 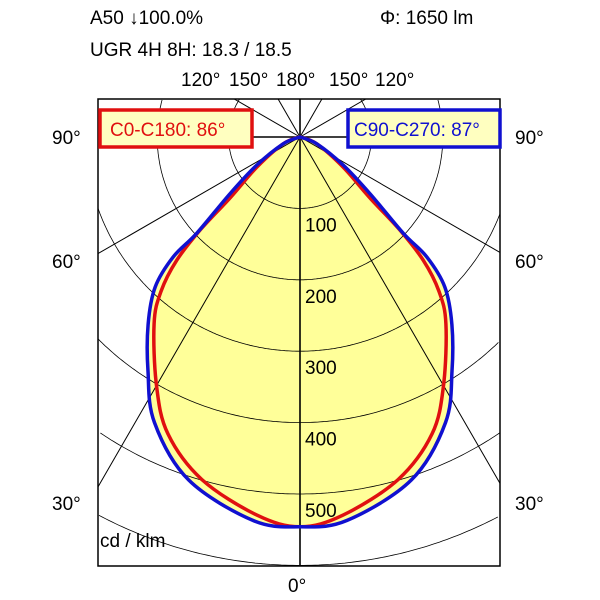 I want to click on radial-tick-label: 400, so click(x=321, y=440).